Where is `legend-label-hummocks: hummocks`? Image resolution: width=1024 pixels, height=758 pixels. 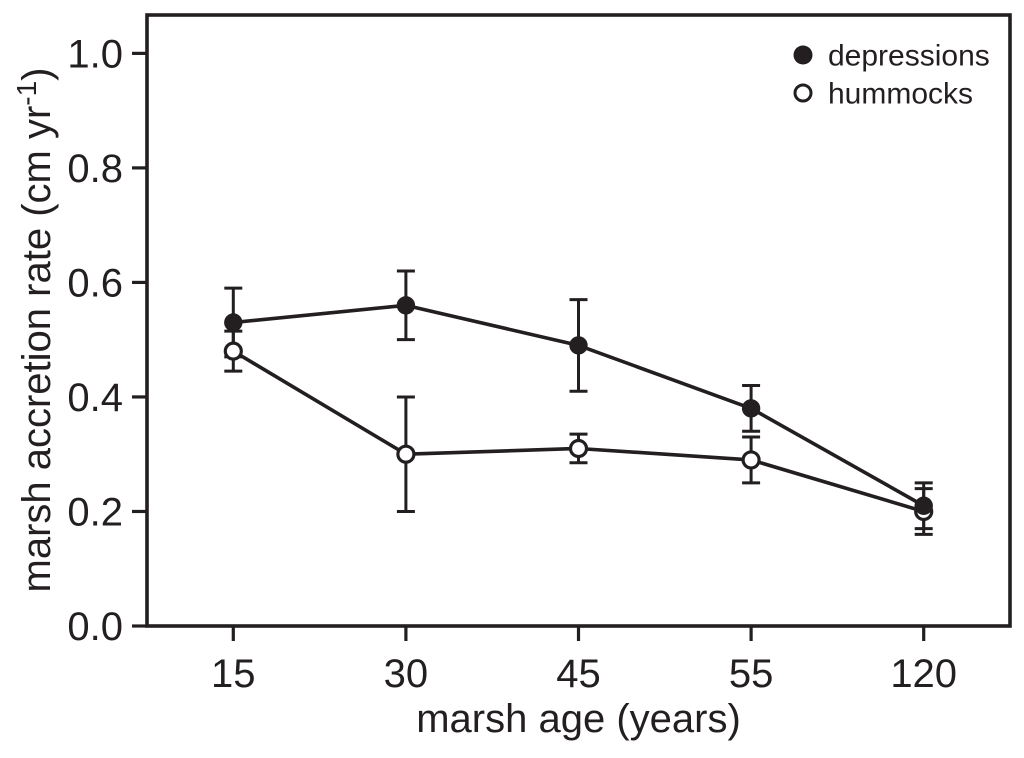 legend-label-hummocks: hummocks is located at coordinates (900, 94).